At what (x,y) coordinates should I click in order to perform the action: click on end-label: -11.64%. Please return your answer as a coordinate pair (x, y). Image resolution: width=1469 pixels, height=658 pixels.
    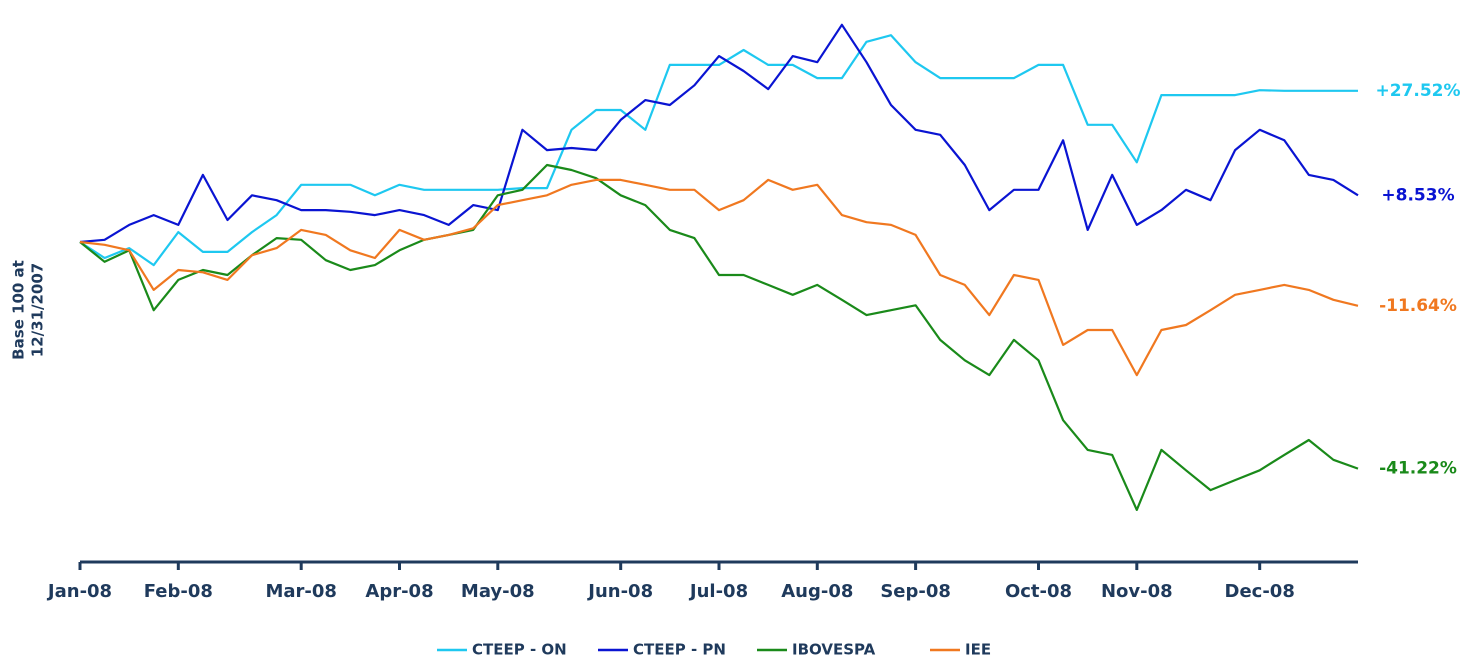
    Looking at the image, I should click on (1418, 306).